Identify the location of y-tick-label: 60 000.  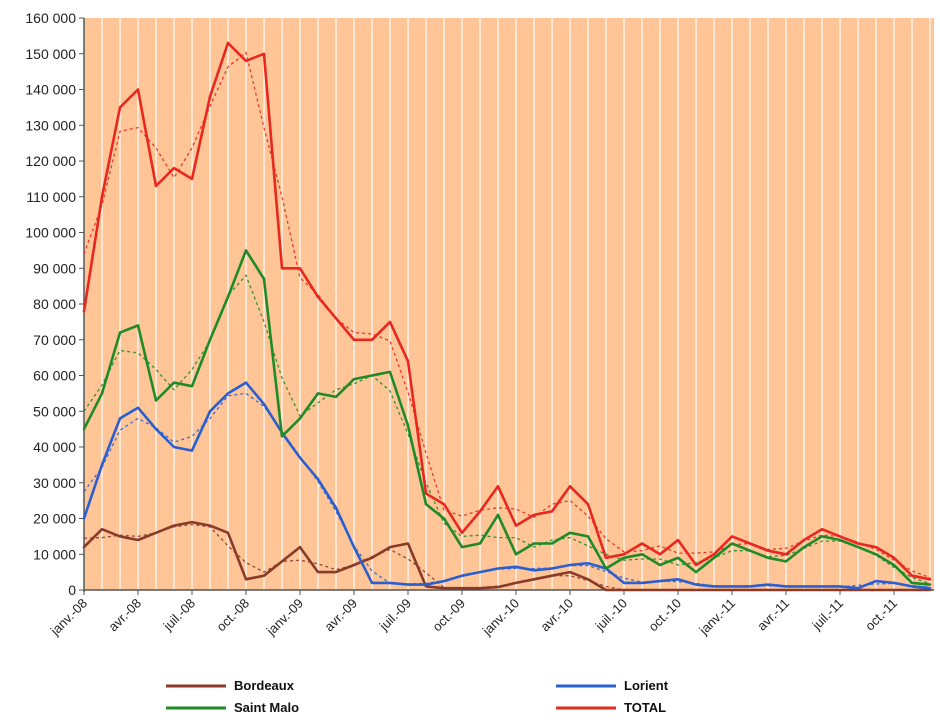
(54, 376).